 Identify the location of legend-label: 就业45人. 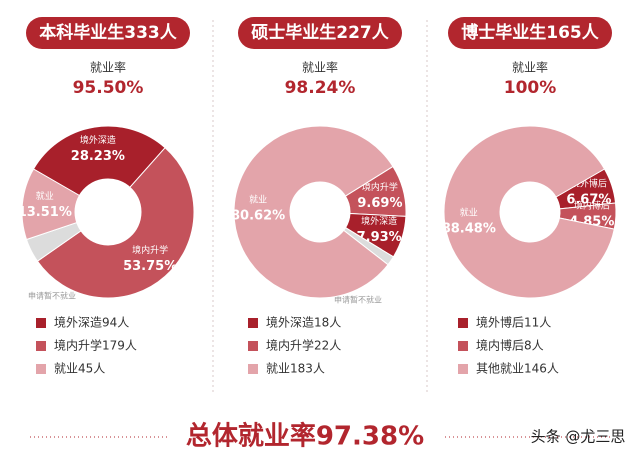
(79, 369).